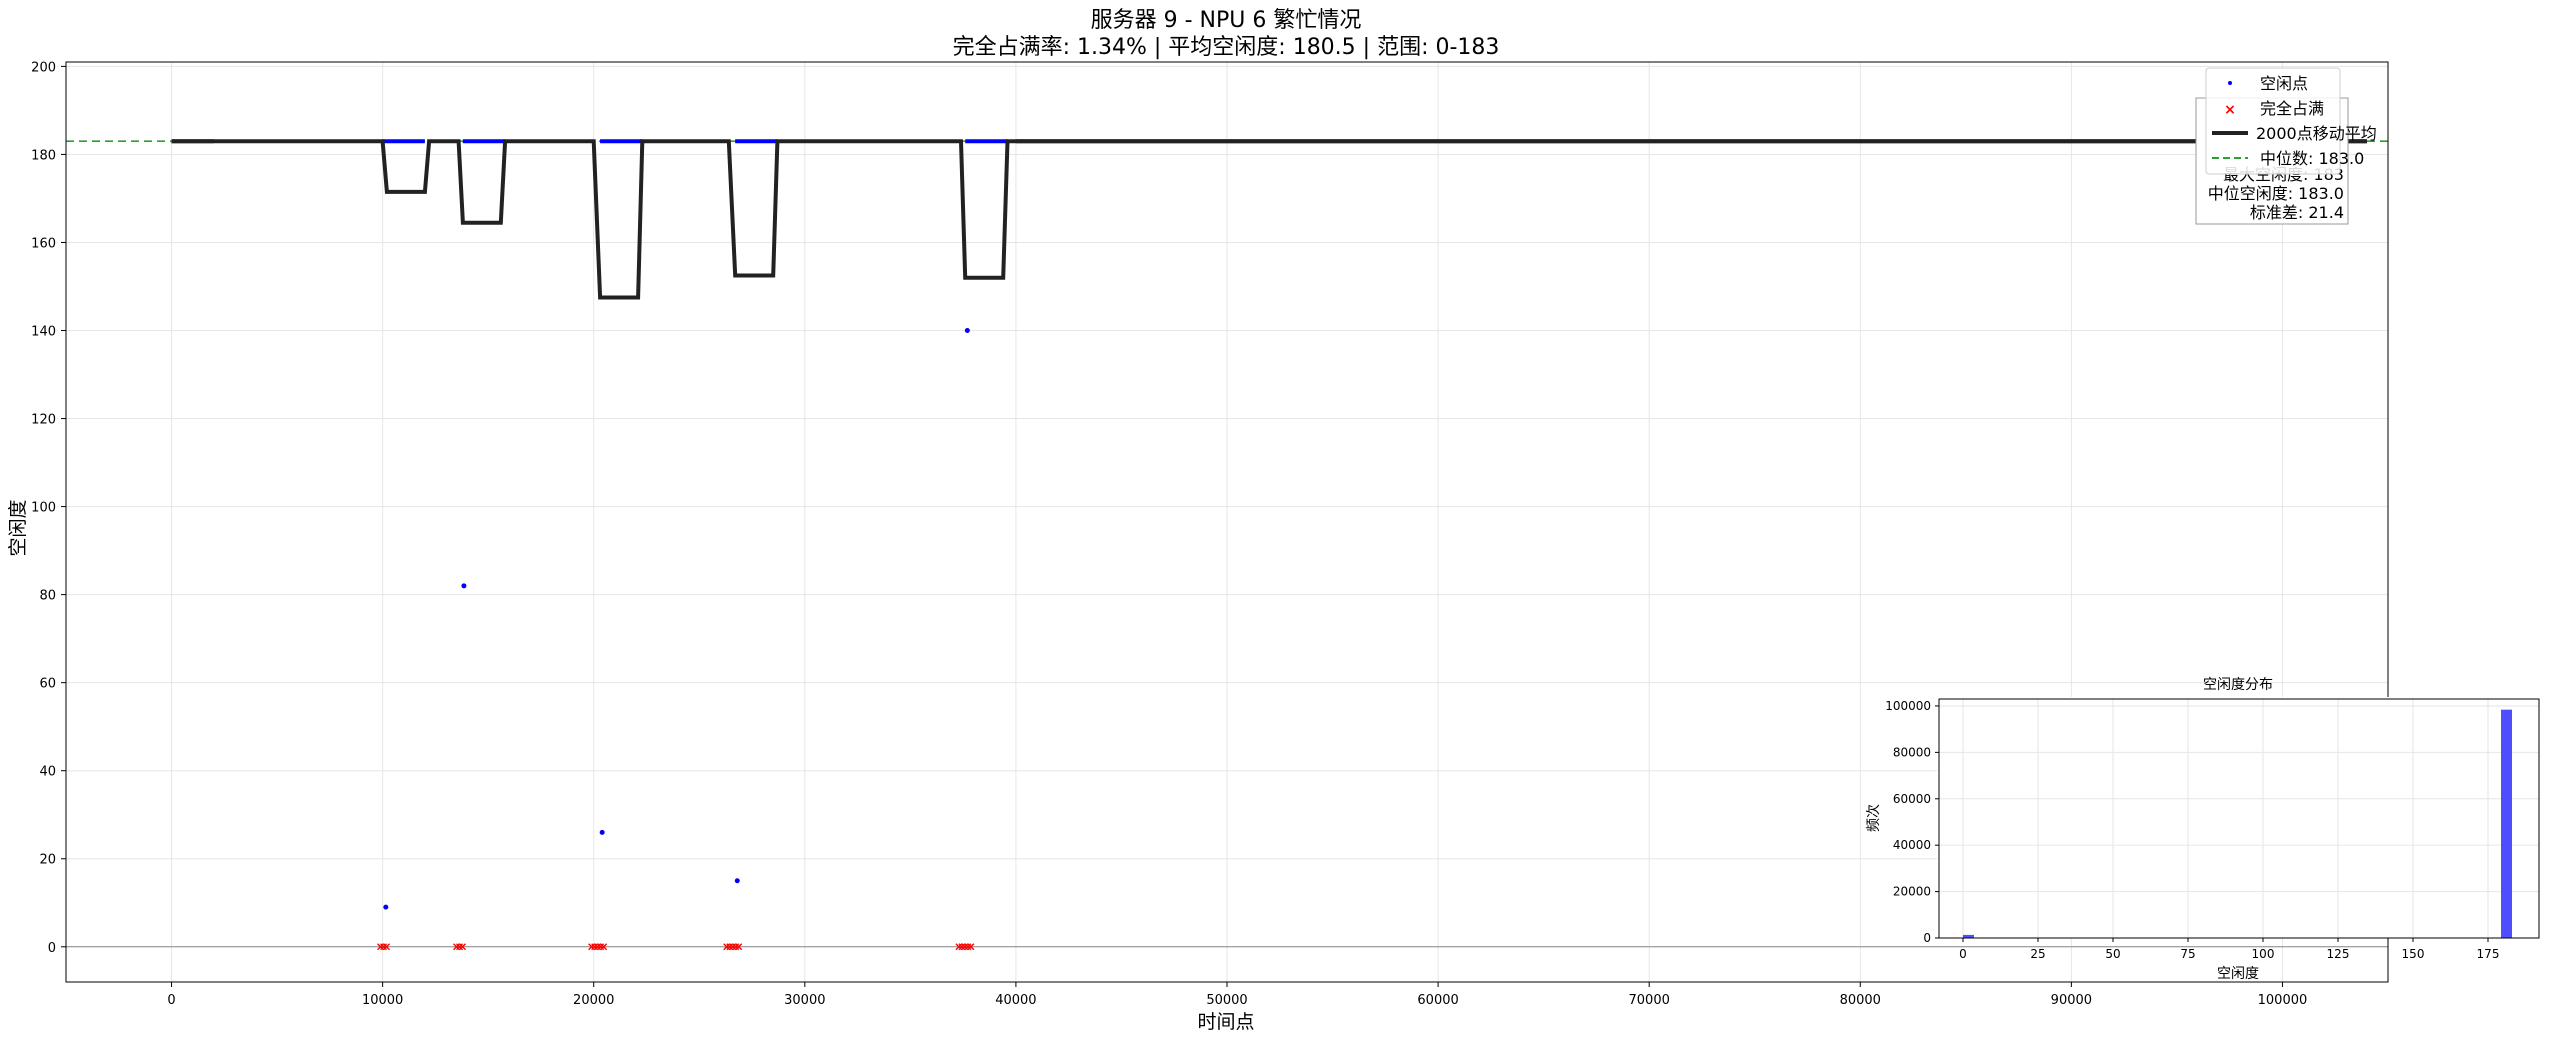  What do you see at coordinates (2413, 954) in the screenshot?
I see `inset-x-tick-label: 150` at bounding box center [2413, 954].